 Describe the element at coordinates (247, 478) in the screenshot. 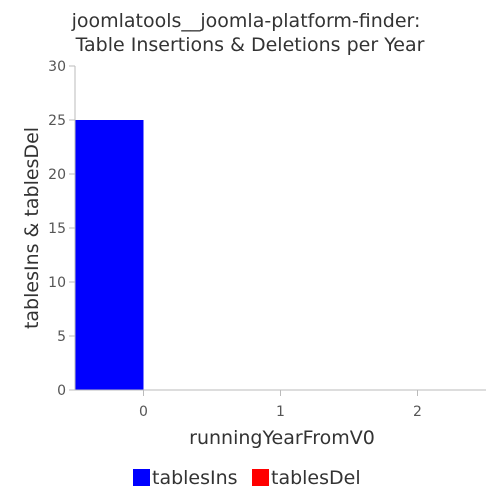

I see `legend: tablesIns tablesDel` at that location.